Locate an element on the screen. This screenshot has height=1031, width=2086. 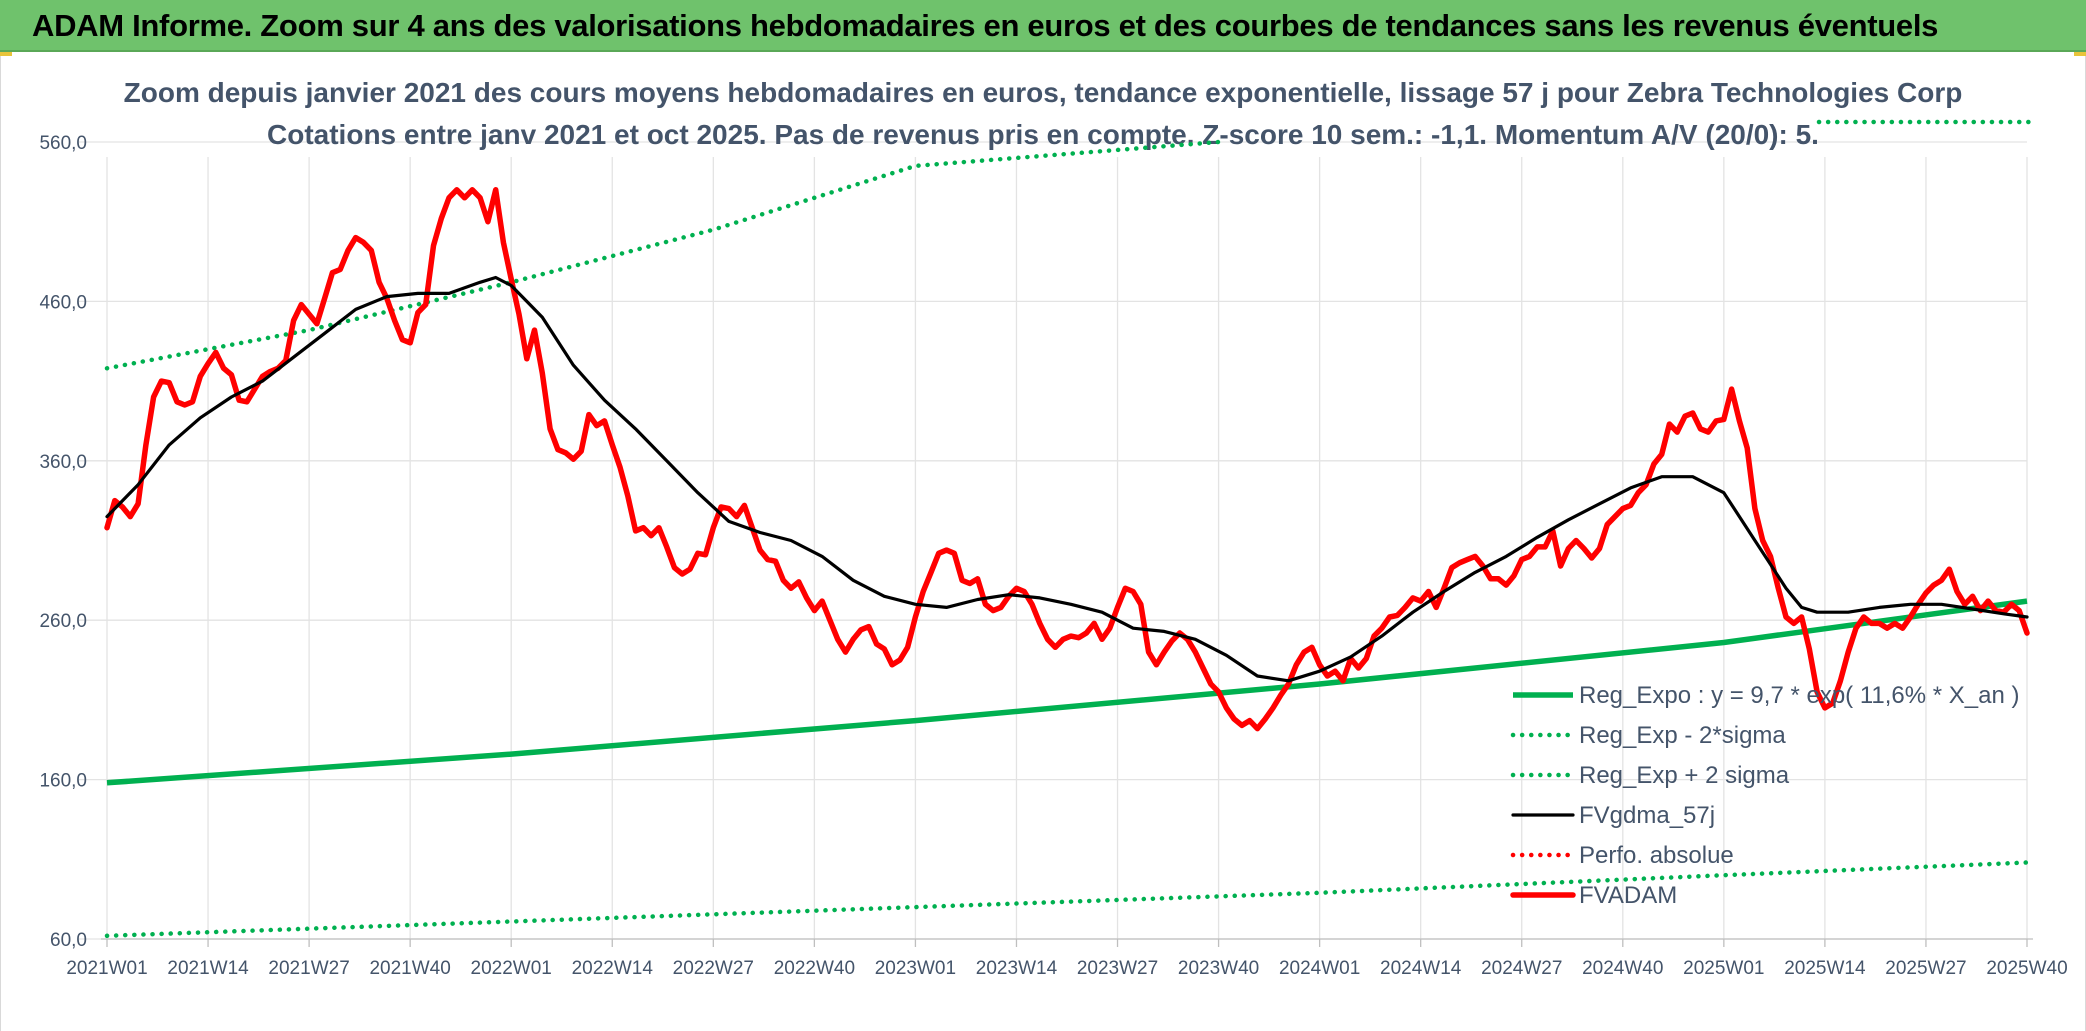
x-tick-label: 2025W40 is located at coordinates (2026, 968).